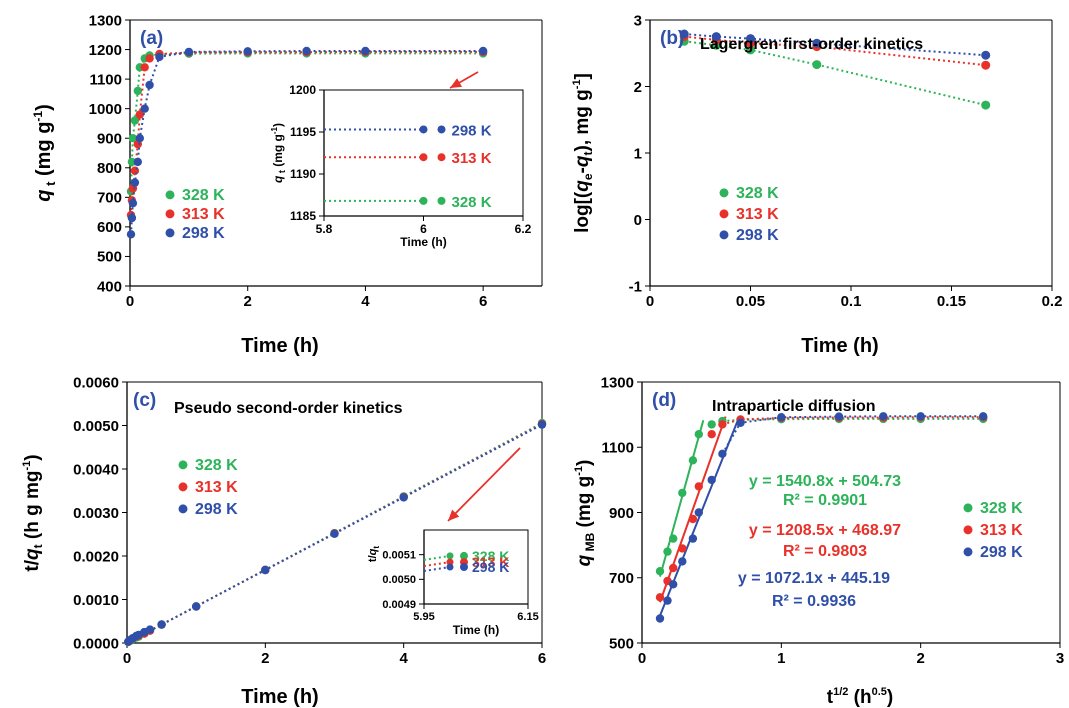 This screenshot has width=1069, height=708. What do you see at coordinates (472, 158) in the screenshot?
I see `inset-legend-label: 313 K` at bounding box center [472, 158].